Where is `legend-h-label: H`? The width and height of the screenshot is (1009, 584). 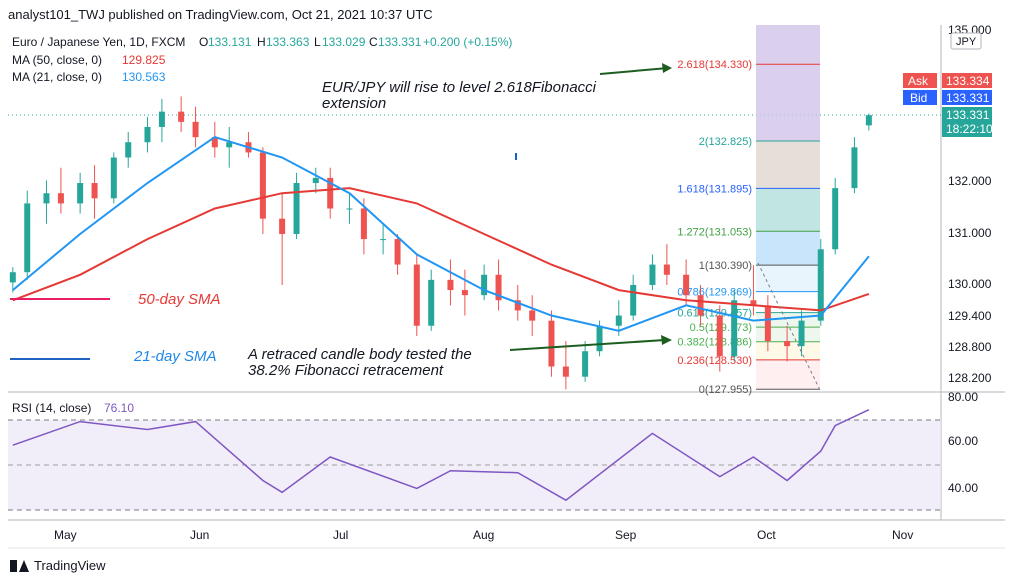 legend-h-label: H is located at coordinates (261, 42).